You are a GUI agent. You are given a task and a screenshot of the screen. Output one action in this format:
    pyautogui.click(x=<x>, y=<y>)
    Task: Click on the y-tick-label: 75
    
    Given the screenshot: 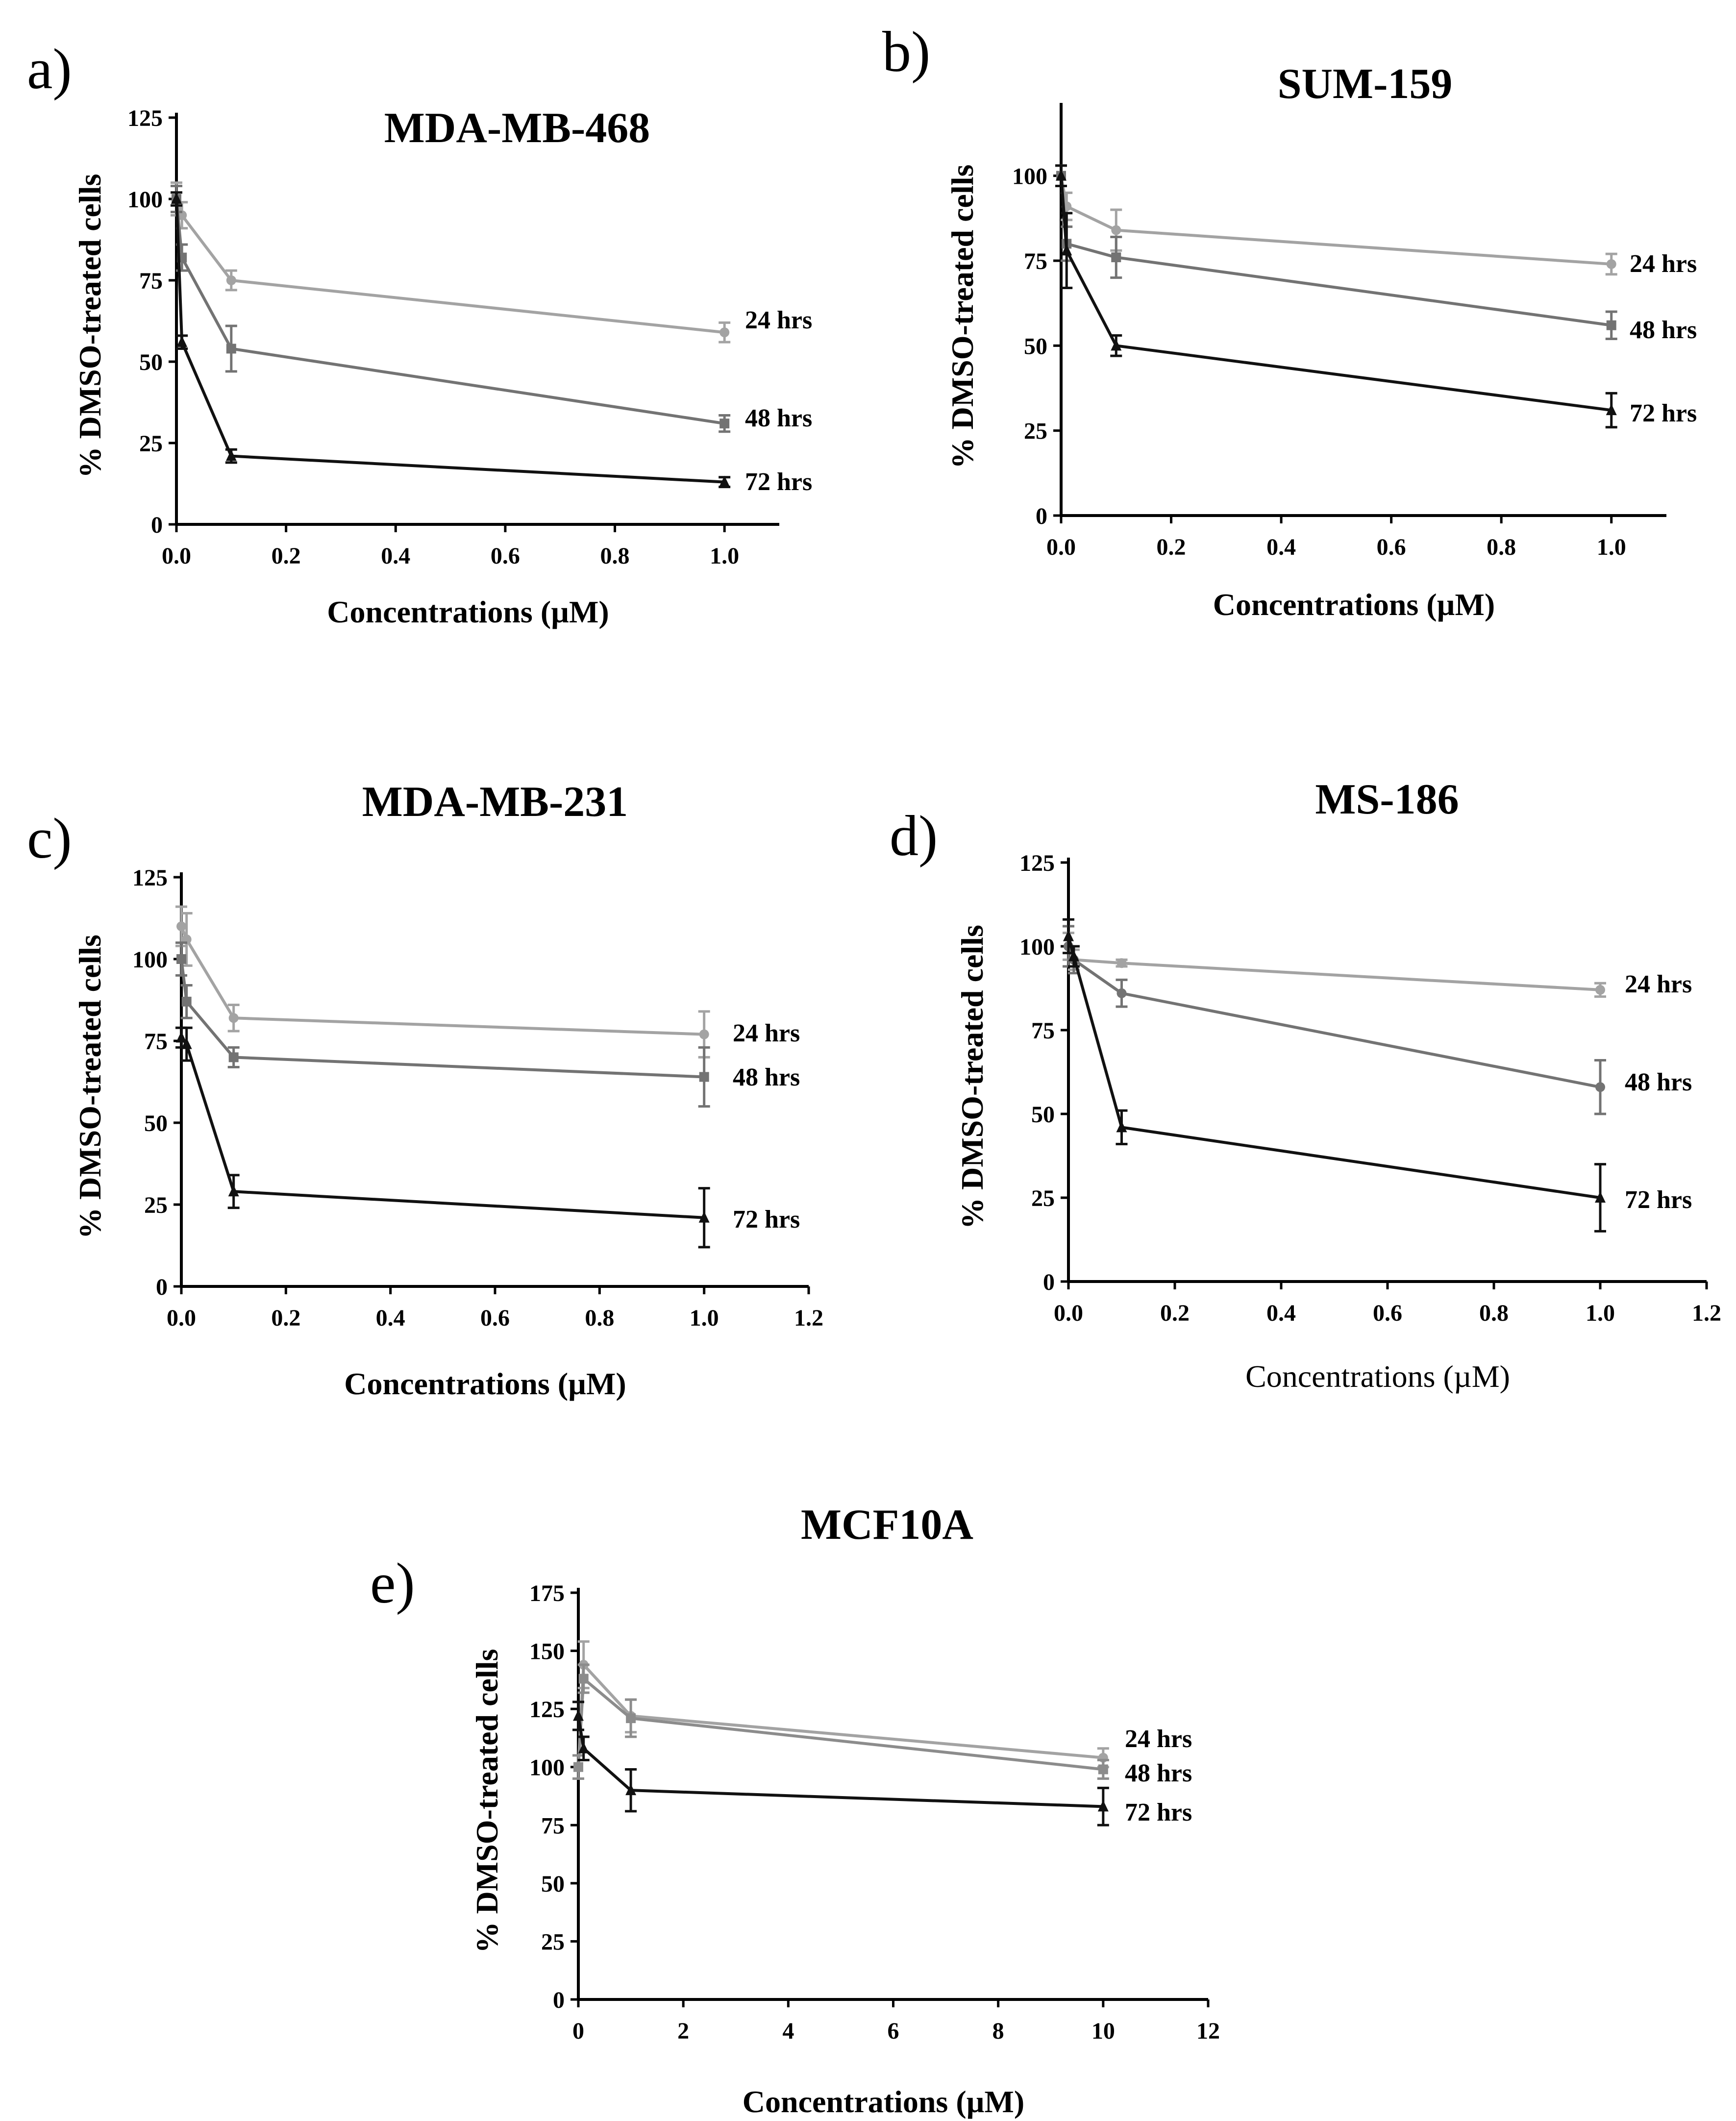 What is the action you would take?
    pyautogui.click(x=151, y=281)
    